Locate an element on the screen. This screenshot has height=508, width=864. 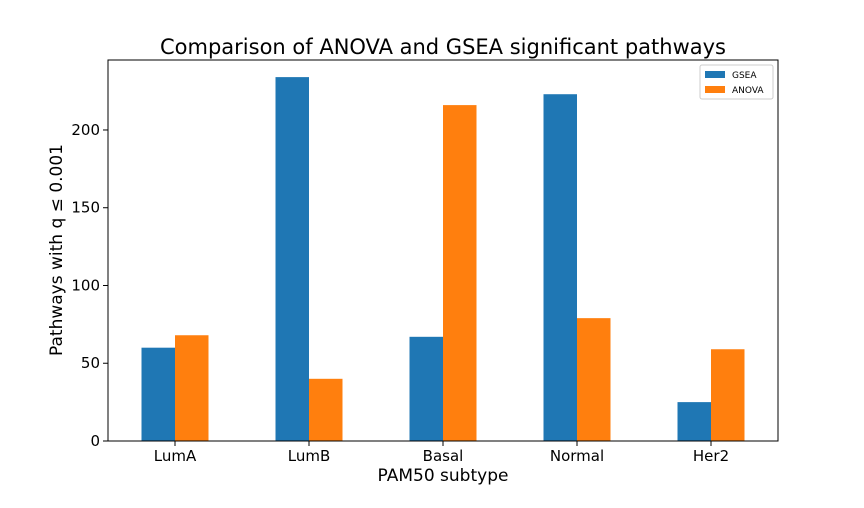
bar-gsea-her2 is located at coordinates (694, 421).